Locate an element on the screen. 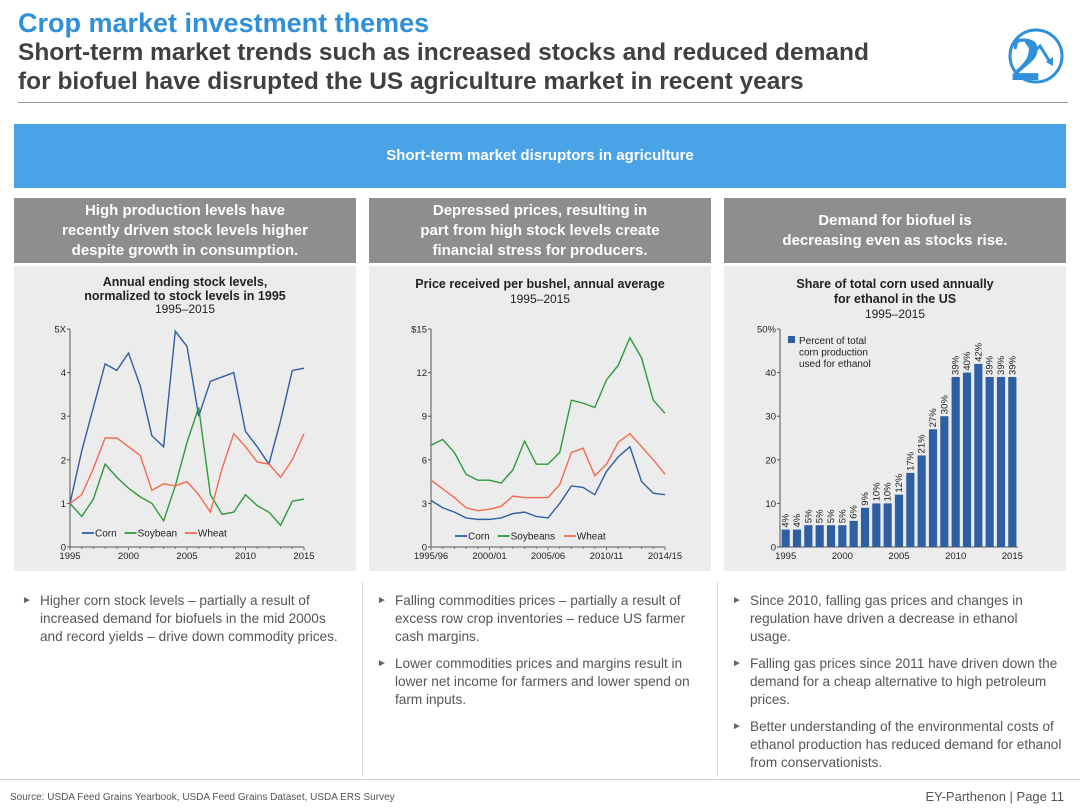 This screenshot has height=810, width=1080. chart-title-line: Share of total corn used annually is located at coordinates (894, 284).